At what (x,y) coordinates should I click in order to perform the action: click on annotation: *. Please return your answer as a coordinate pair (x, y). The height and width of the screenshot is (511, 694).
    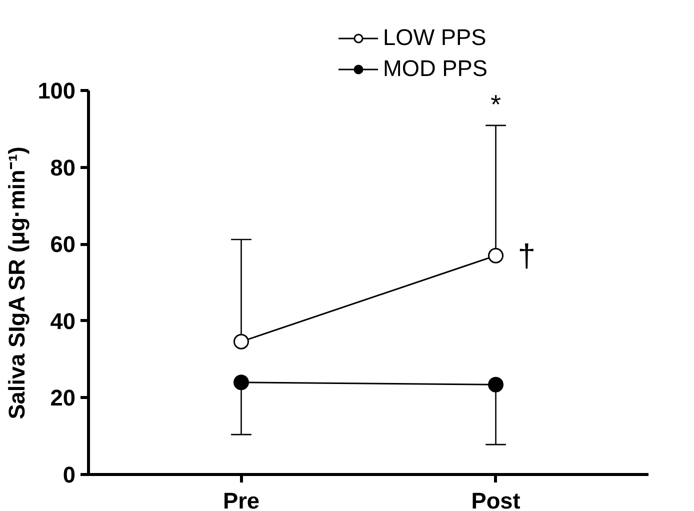
    Looking at the image, I should click on (495, 104).